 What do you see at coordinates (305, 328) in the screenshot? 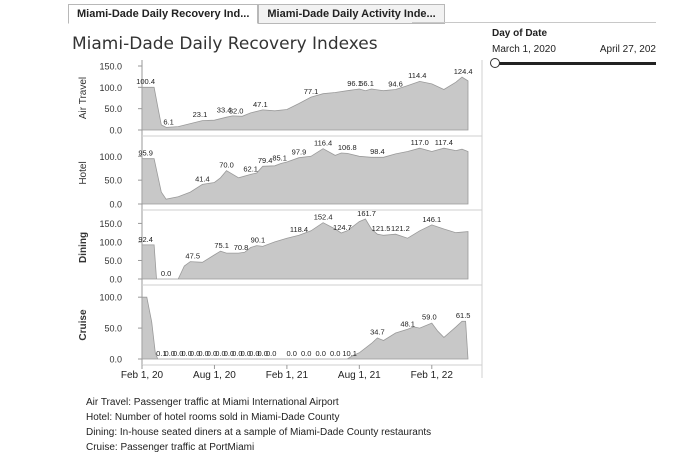
I see `cruise-area` at bounding box center [305, 328].